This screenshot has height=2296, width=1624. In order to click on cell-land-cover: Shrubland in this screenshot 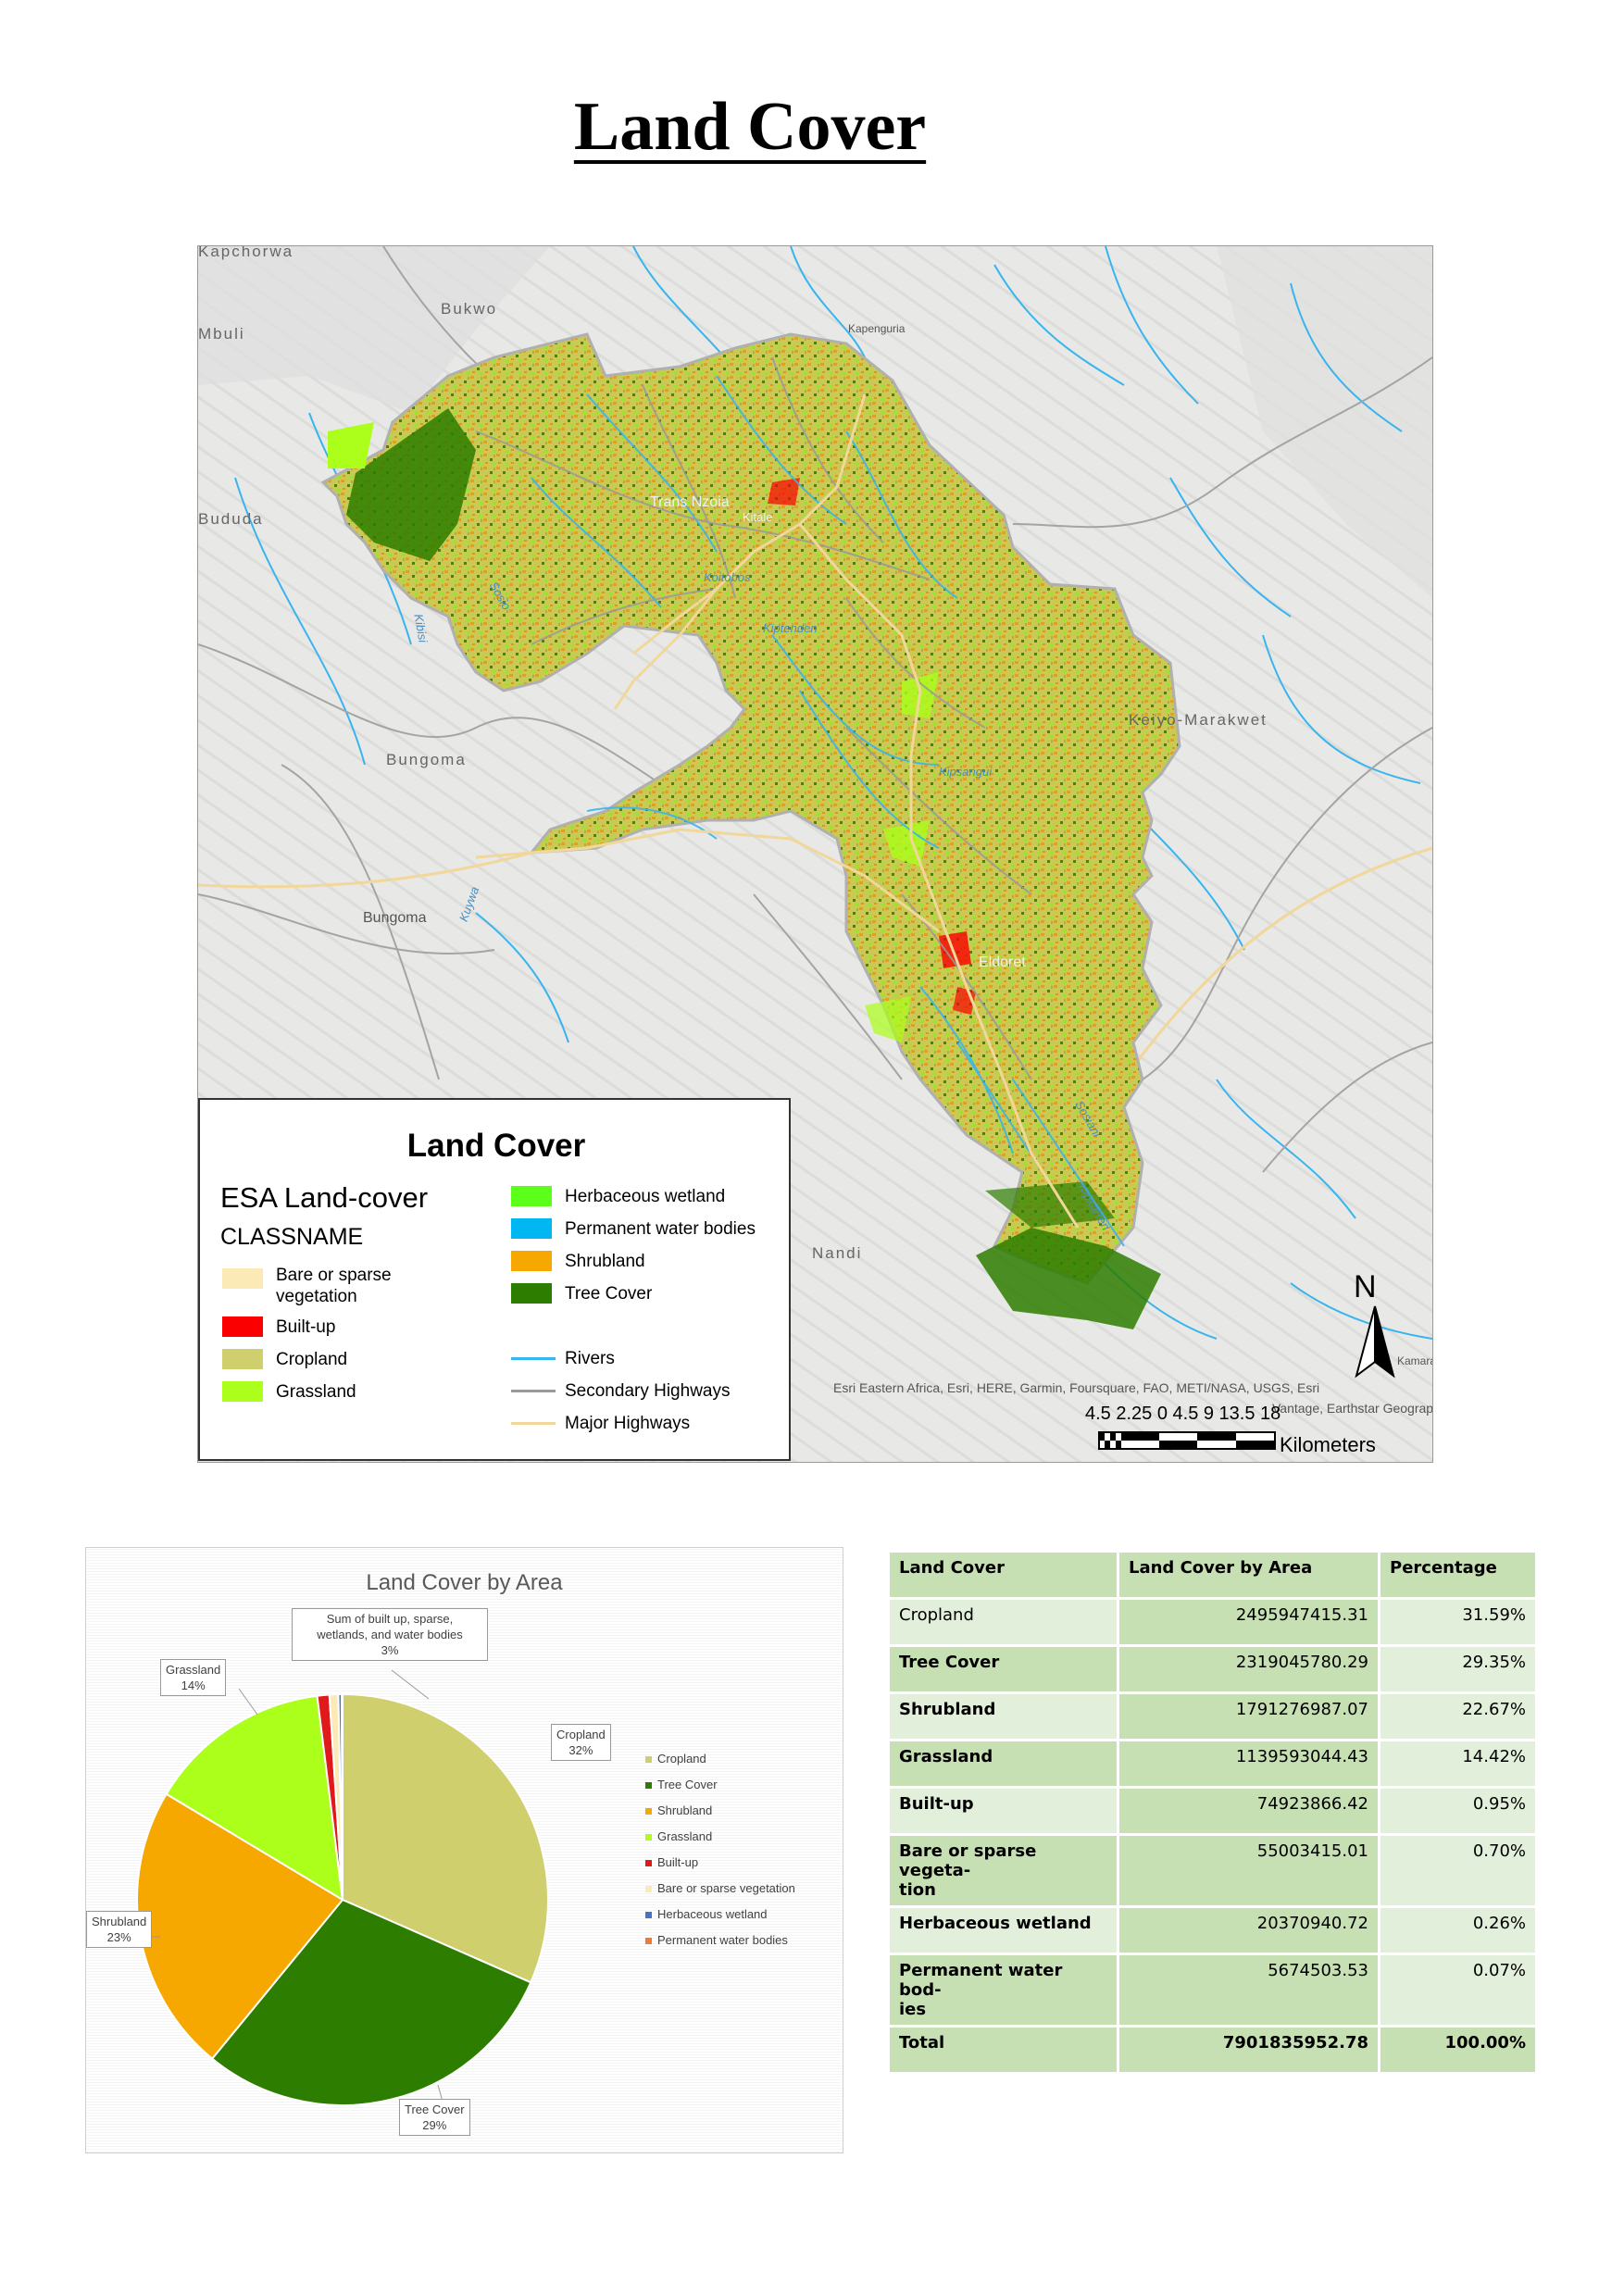, I will do `click(1003, 1716)`.